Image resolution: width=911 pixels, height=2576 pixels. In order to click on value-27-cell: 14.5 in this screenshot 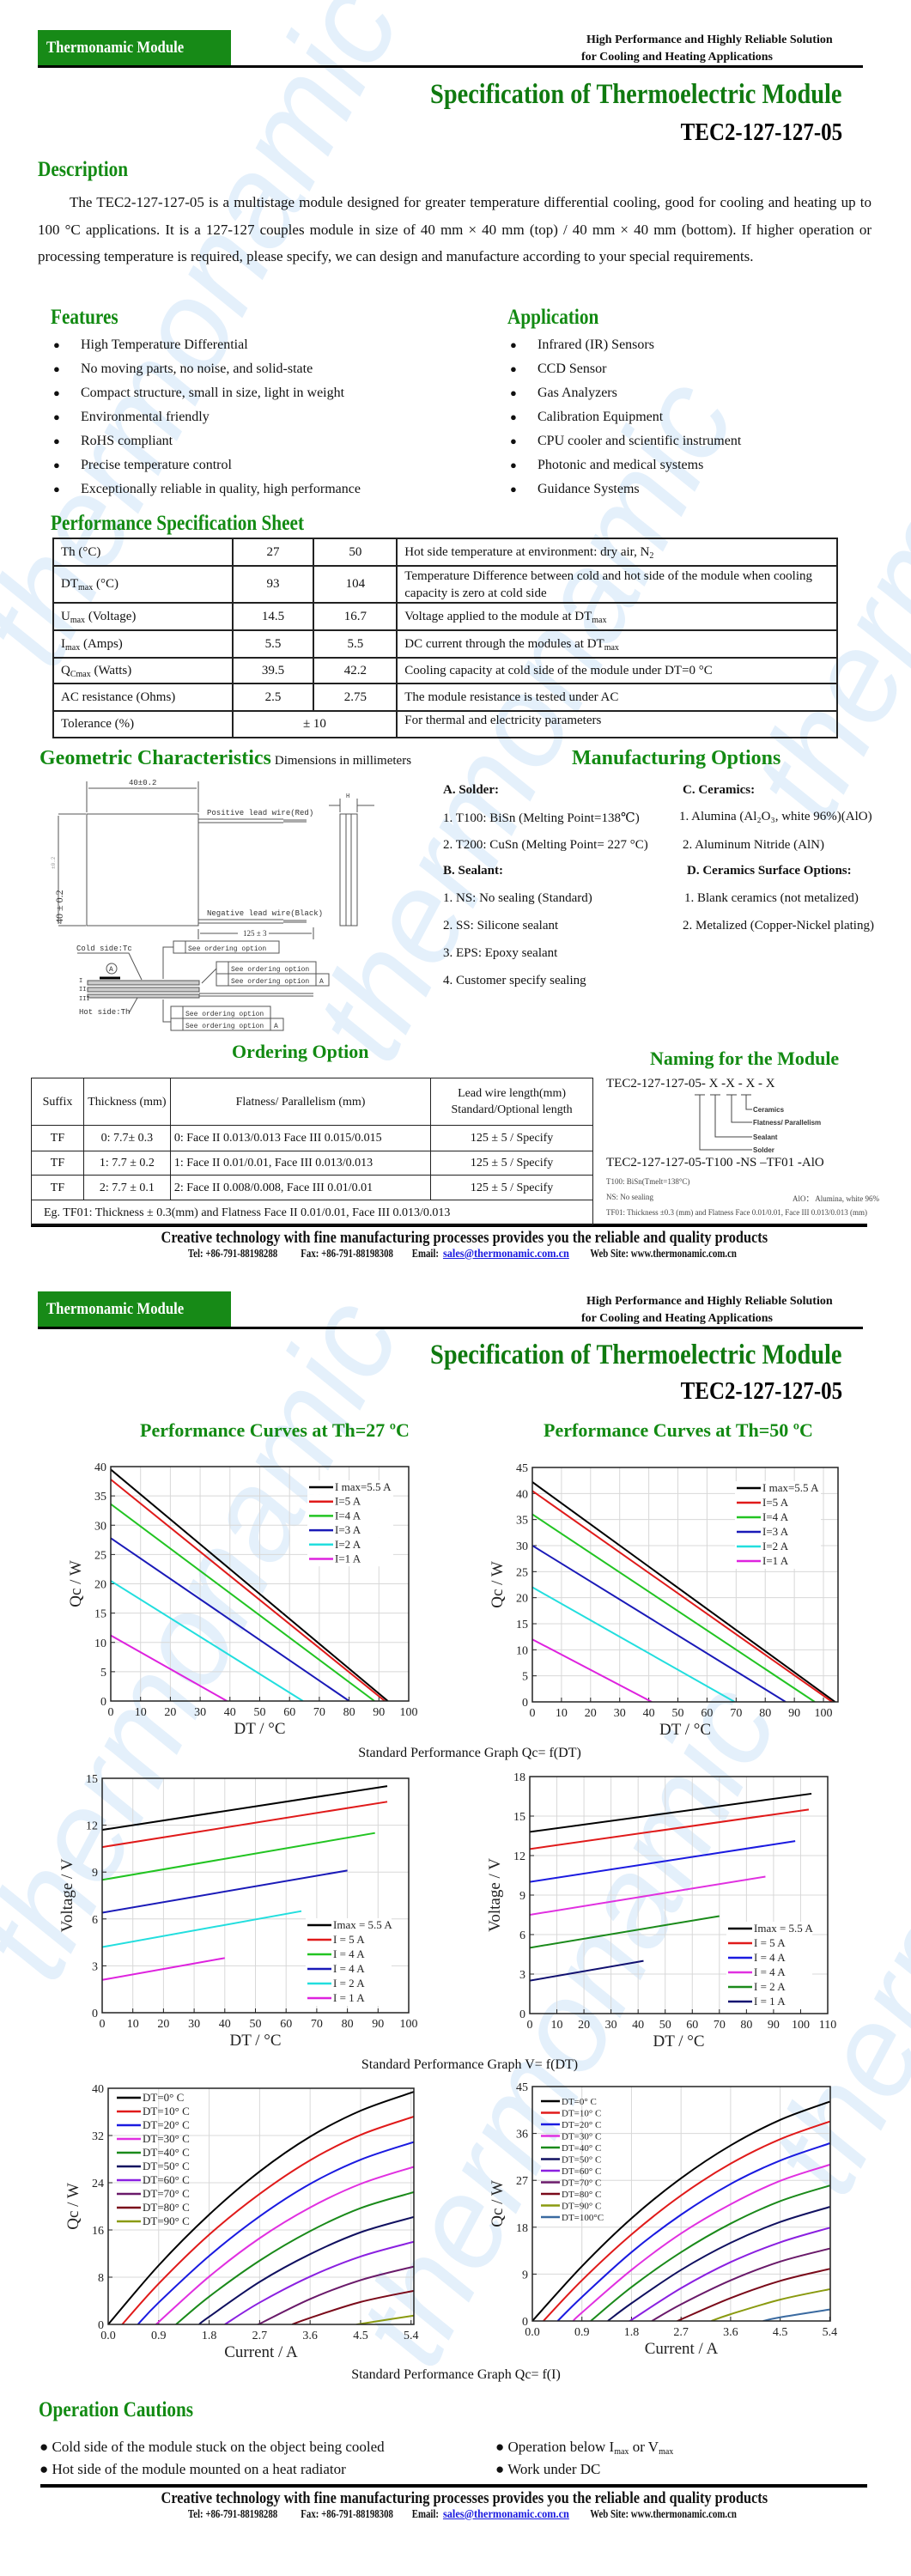, I will do `click(273, 616)`.